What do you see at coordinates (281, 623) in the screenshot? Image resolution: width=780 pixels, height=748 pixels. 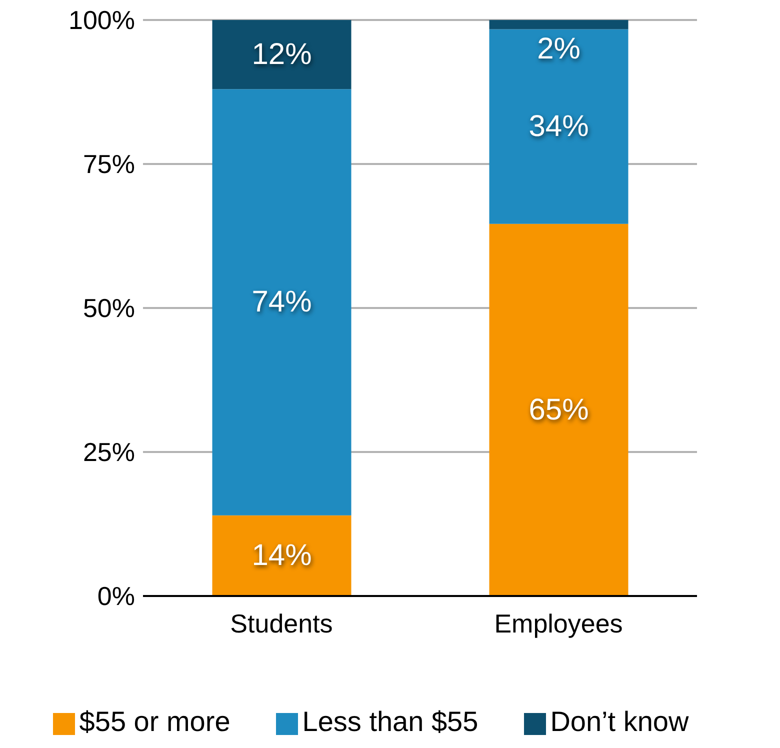 I see `x-tick-label: Students` at bounding box center [281, 623].